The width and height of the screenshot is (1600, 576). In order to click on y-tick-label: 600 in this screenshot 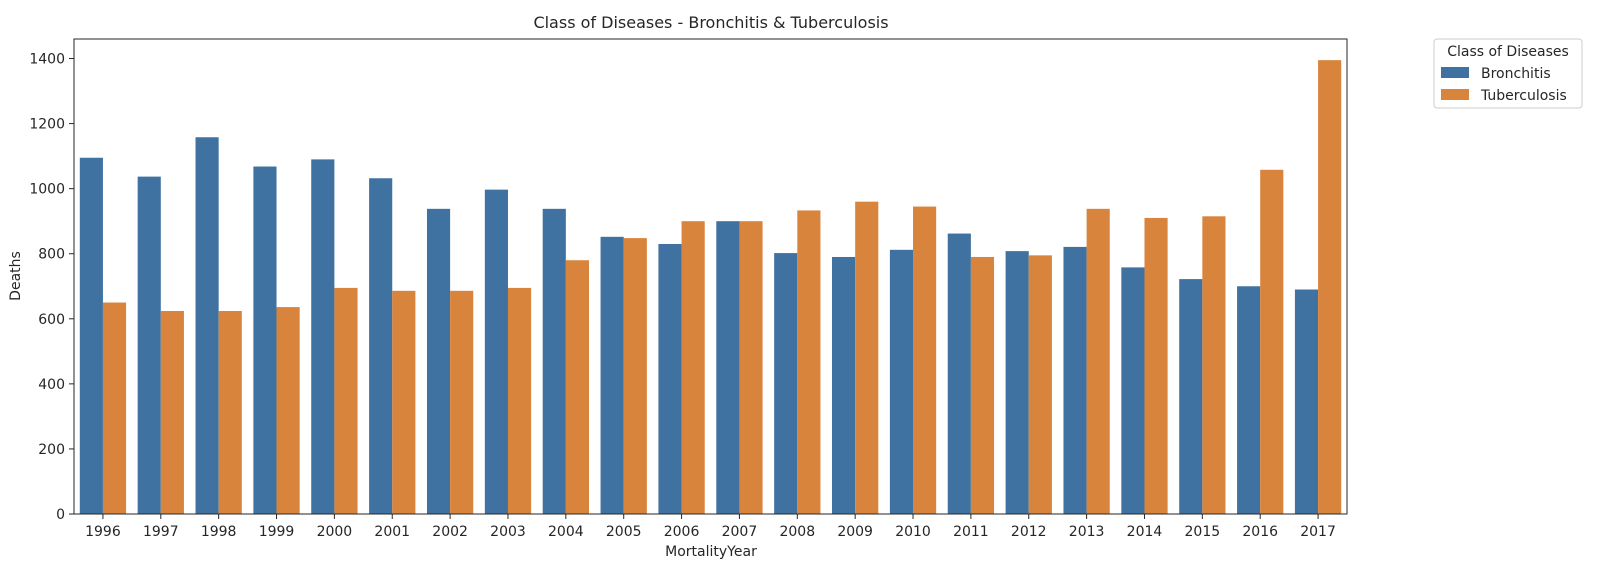, I will do `click(51, 320)`.